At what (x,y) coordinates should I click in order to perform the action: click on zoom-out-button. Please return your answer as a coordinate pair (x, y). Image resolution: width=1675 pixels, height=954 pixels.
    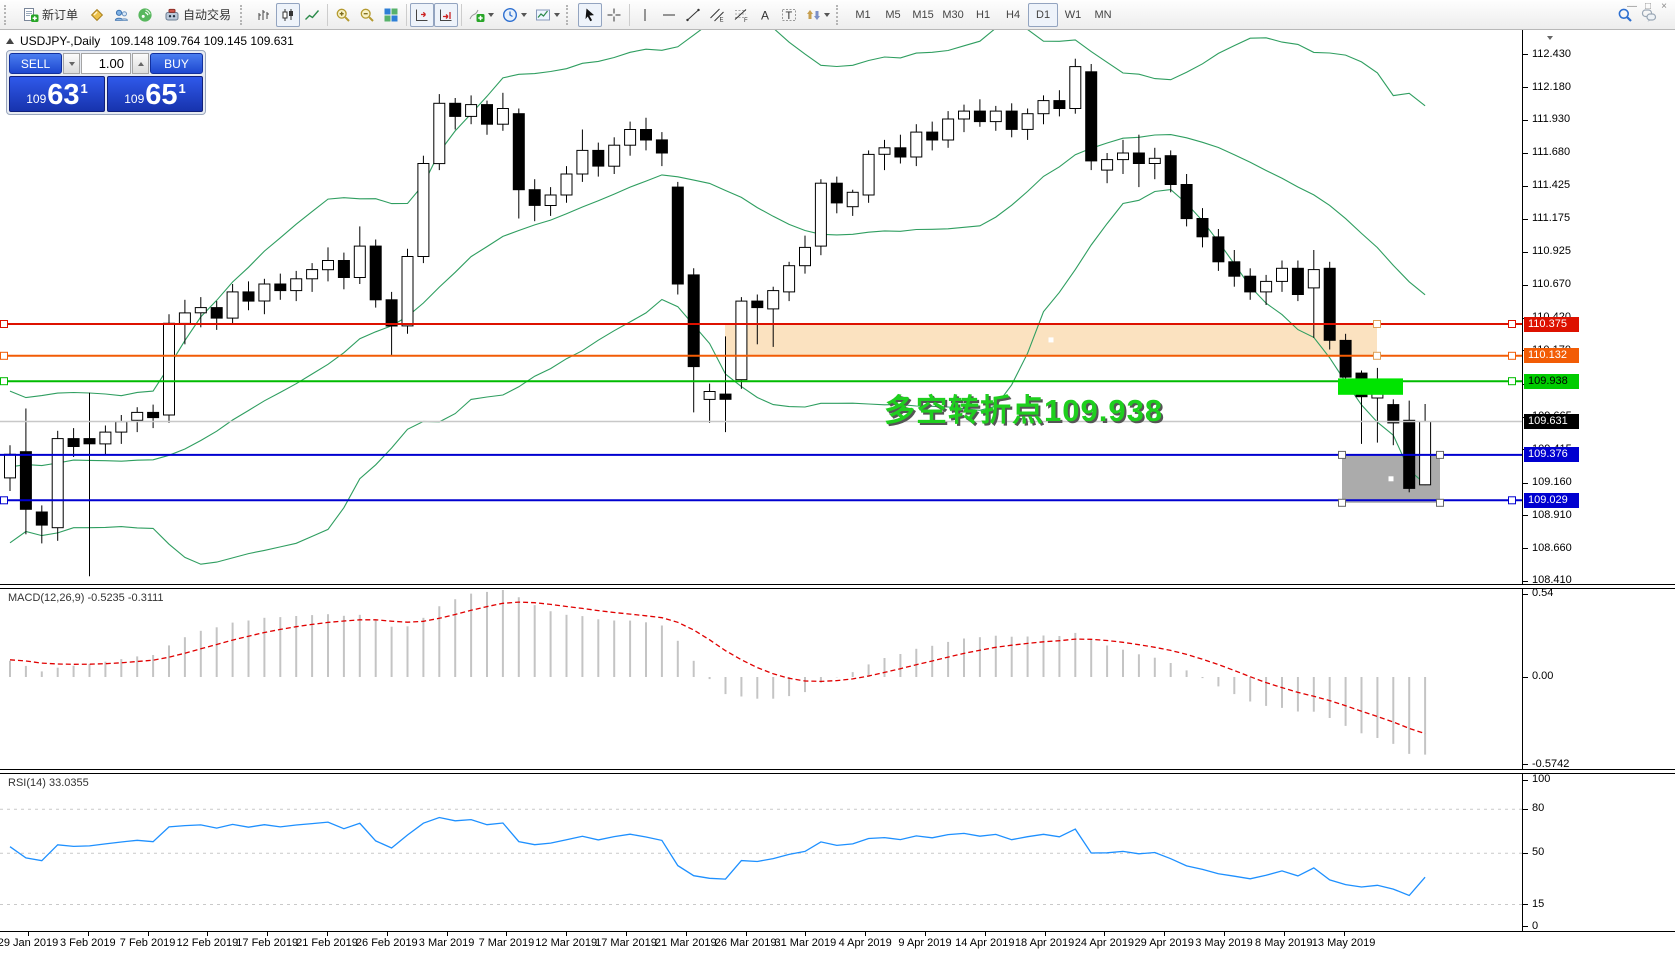
    Looking at the image, I should click on (367, 15).